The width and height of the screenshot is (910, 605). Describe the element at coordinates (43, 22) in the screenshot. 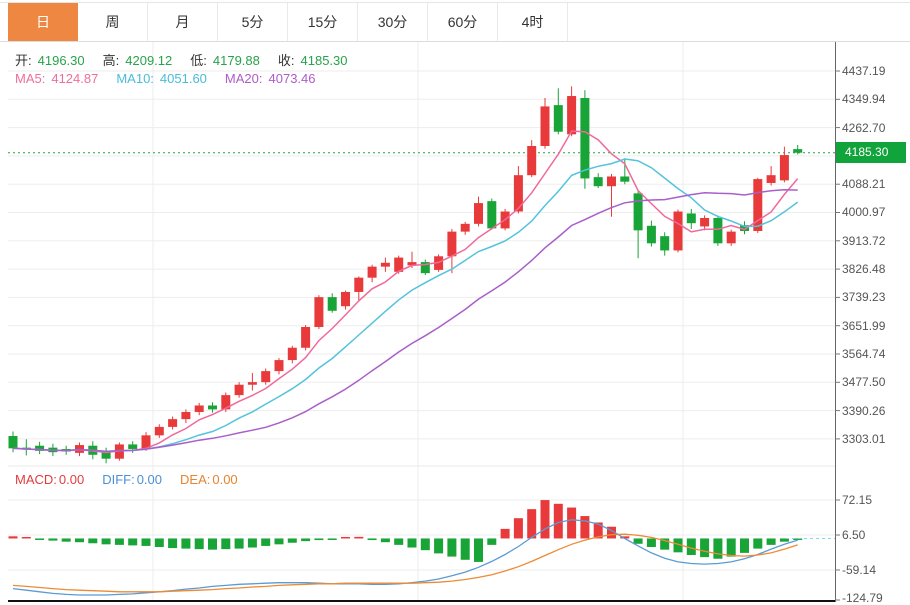

I see `tab-day: 日` at that location.